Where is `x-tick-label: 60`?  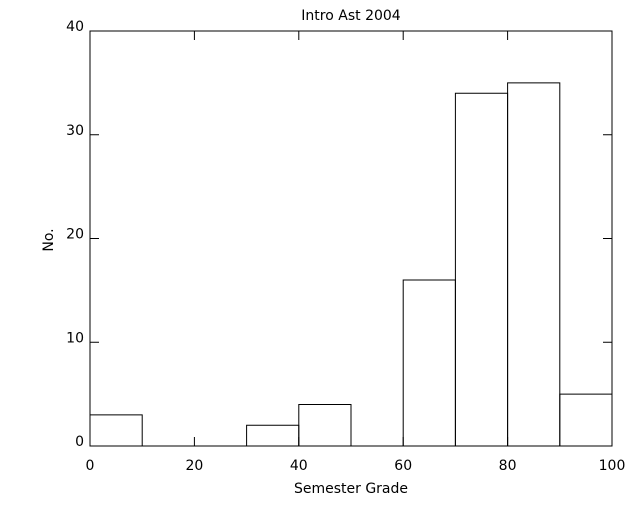
x-tick-label: 60 is located at coordinates (403, 466).